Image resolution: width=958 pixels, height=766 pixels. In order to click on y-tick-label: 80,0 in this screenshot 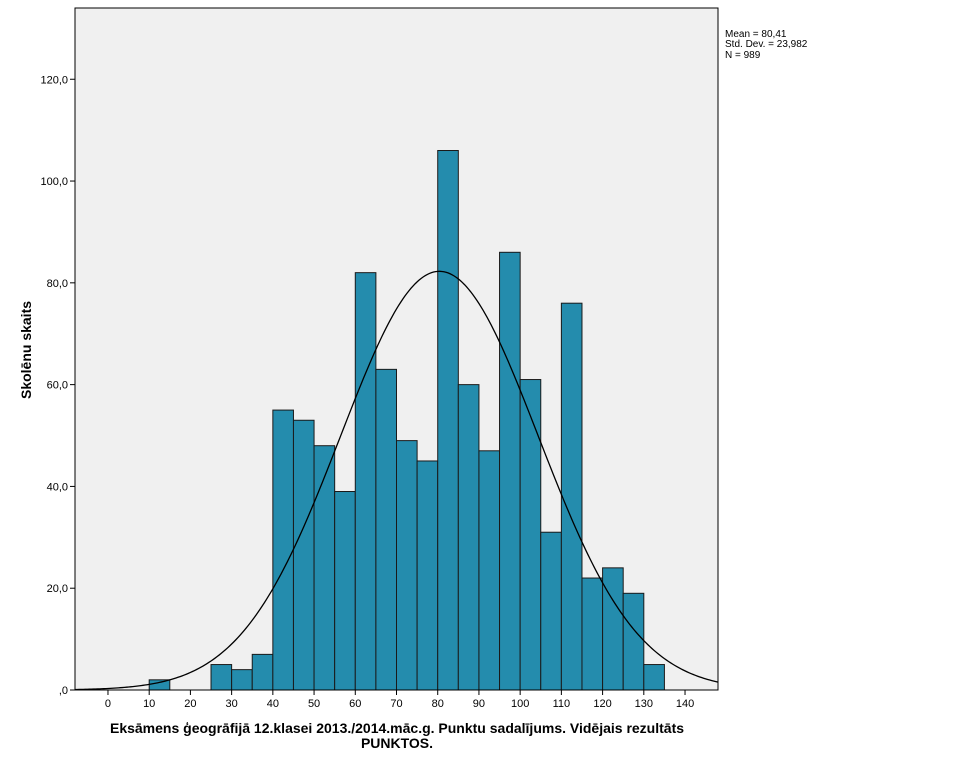, I will do `click(57, 284)`.